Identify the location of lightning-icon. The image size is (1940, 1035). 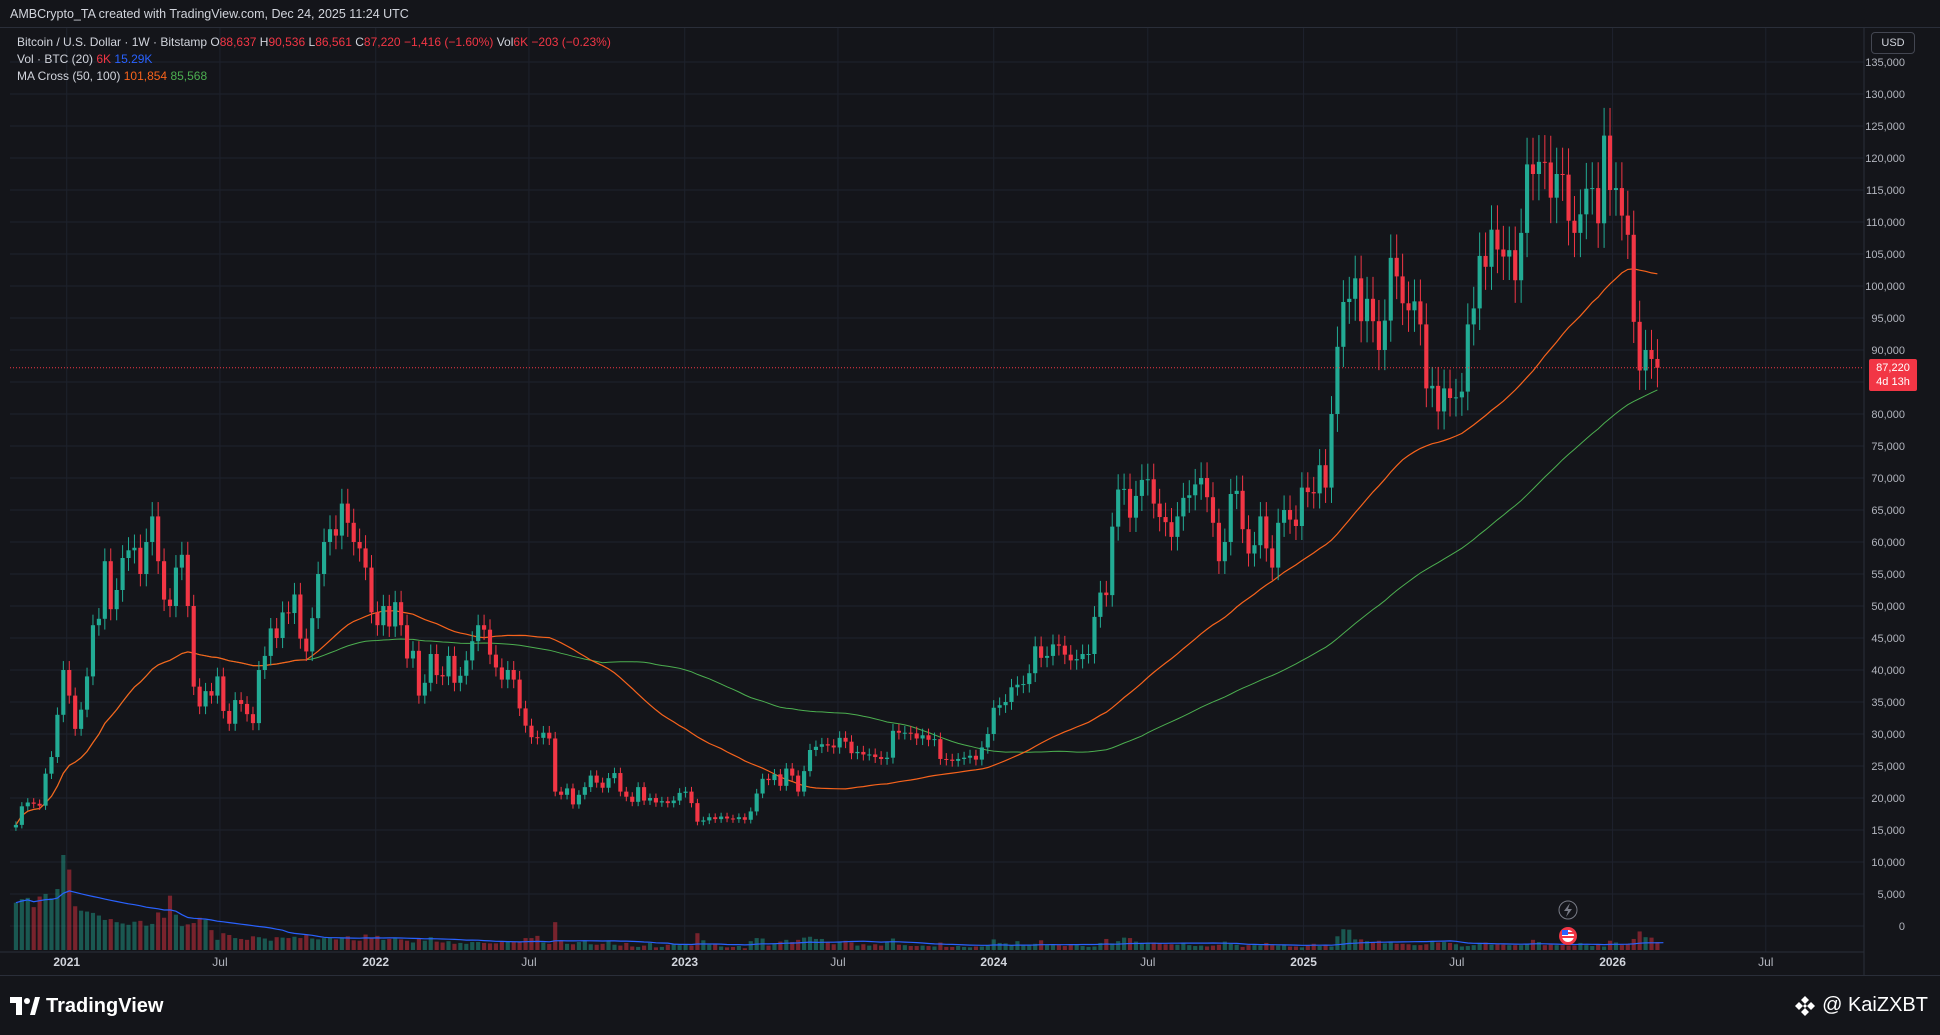
(1568, 910).